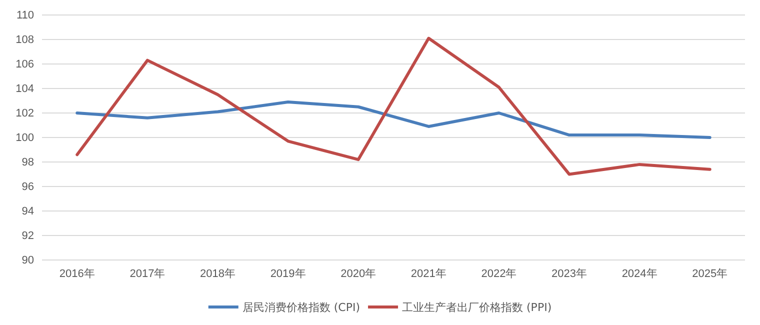 The height and width of the screenshot is (325, 760). I want to click on y-tick-label: 110, so click(25, 16).